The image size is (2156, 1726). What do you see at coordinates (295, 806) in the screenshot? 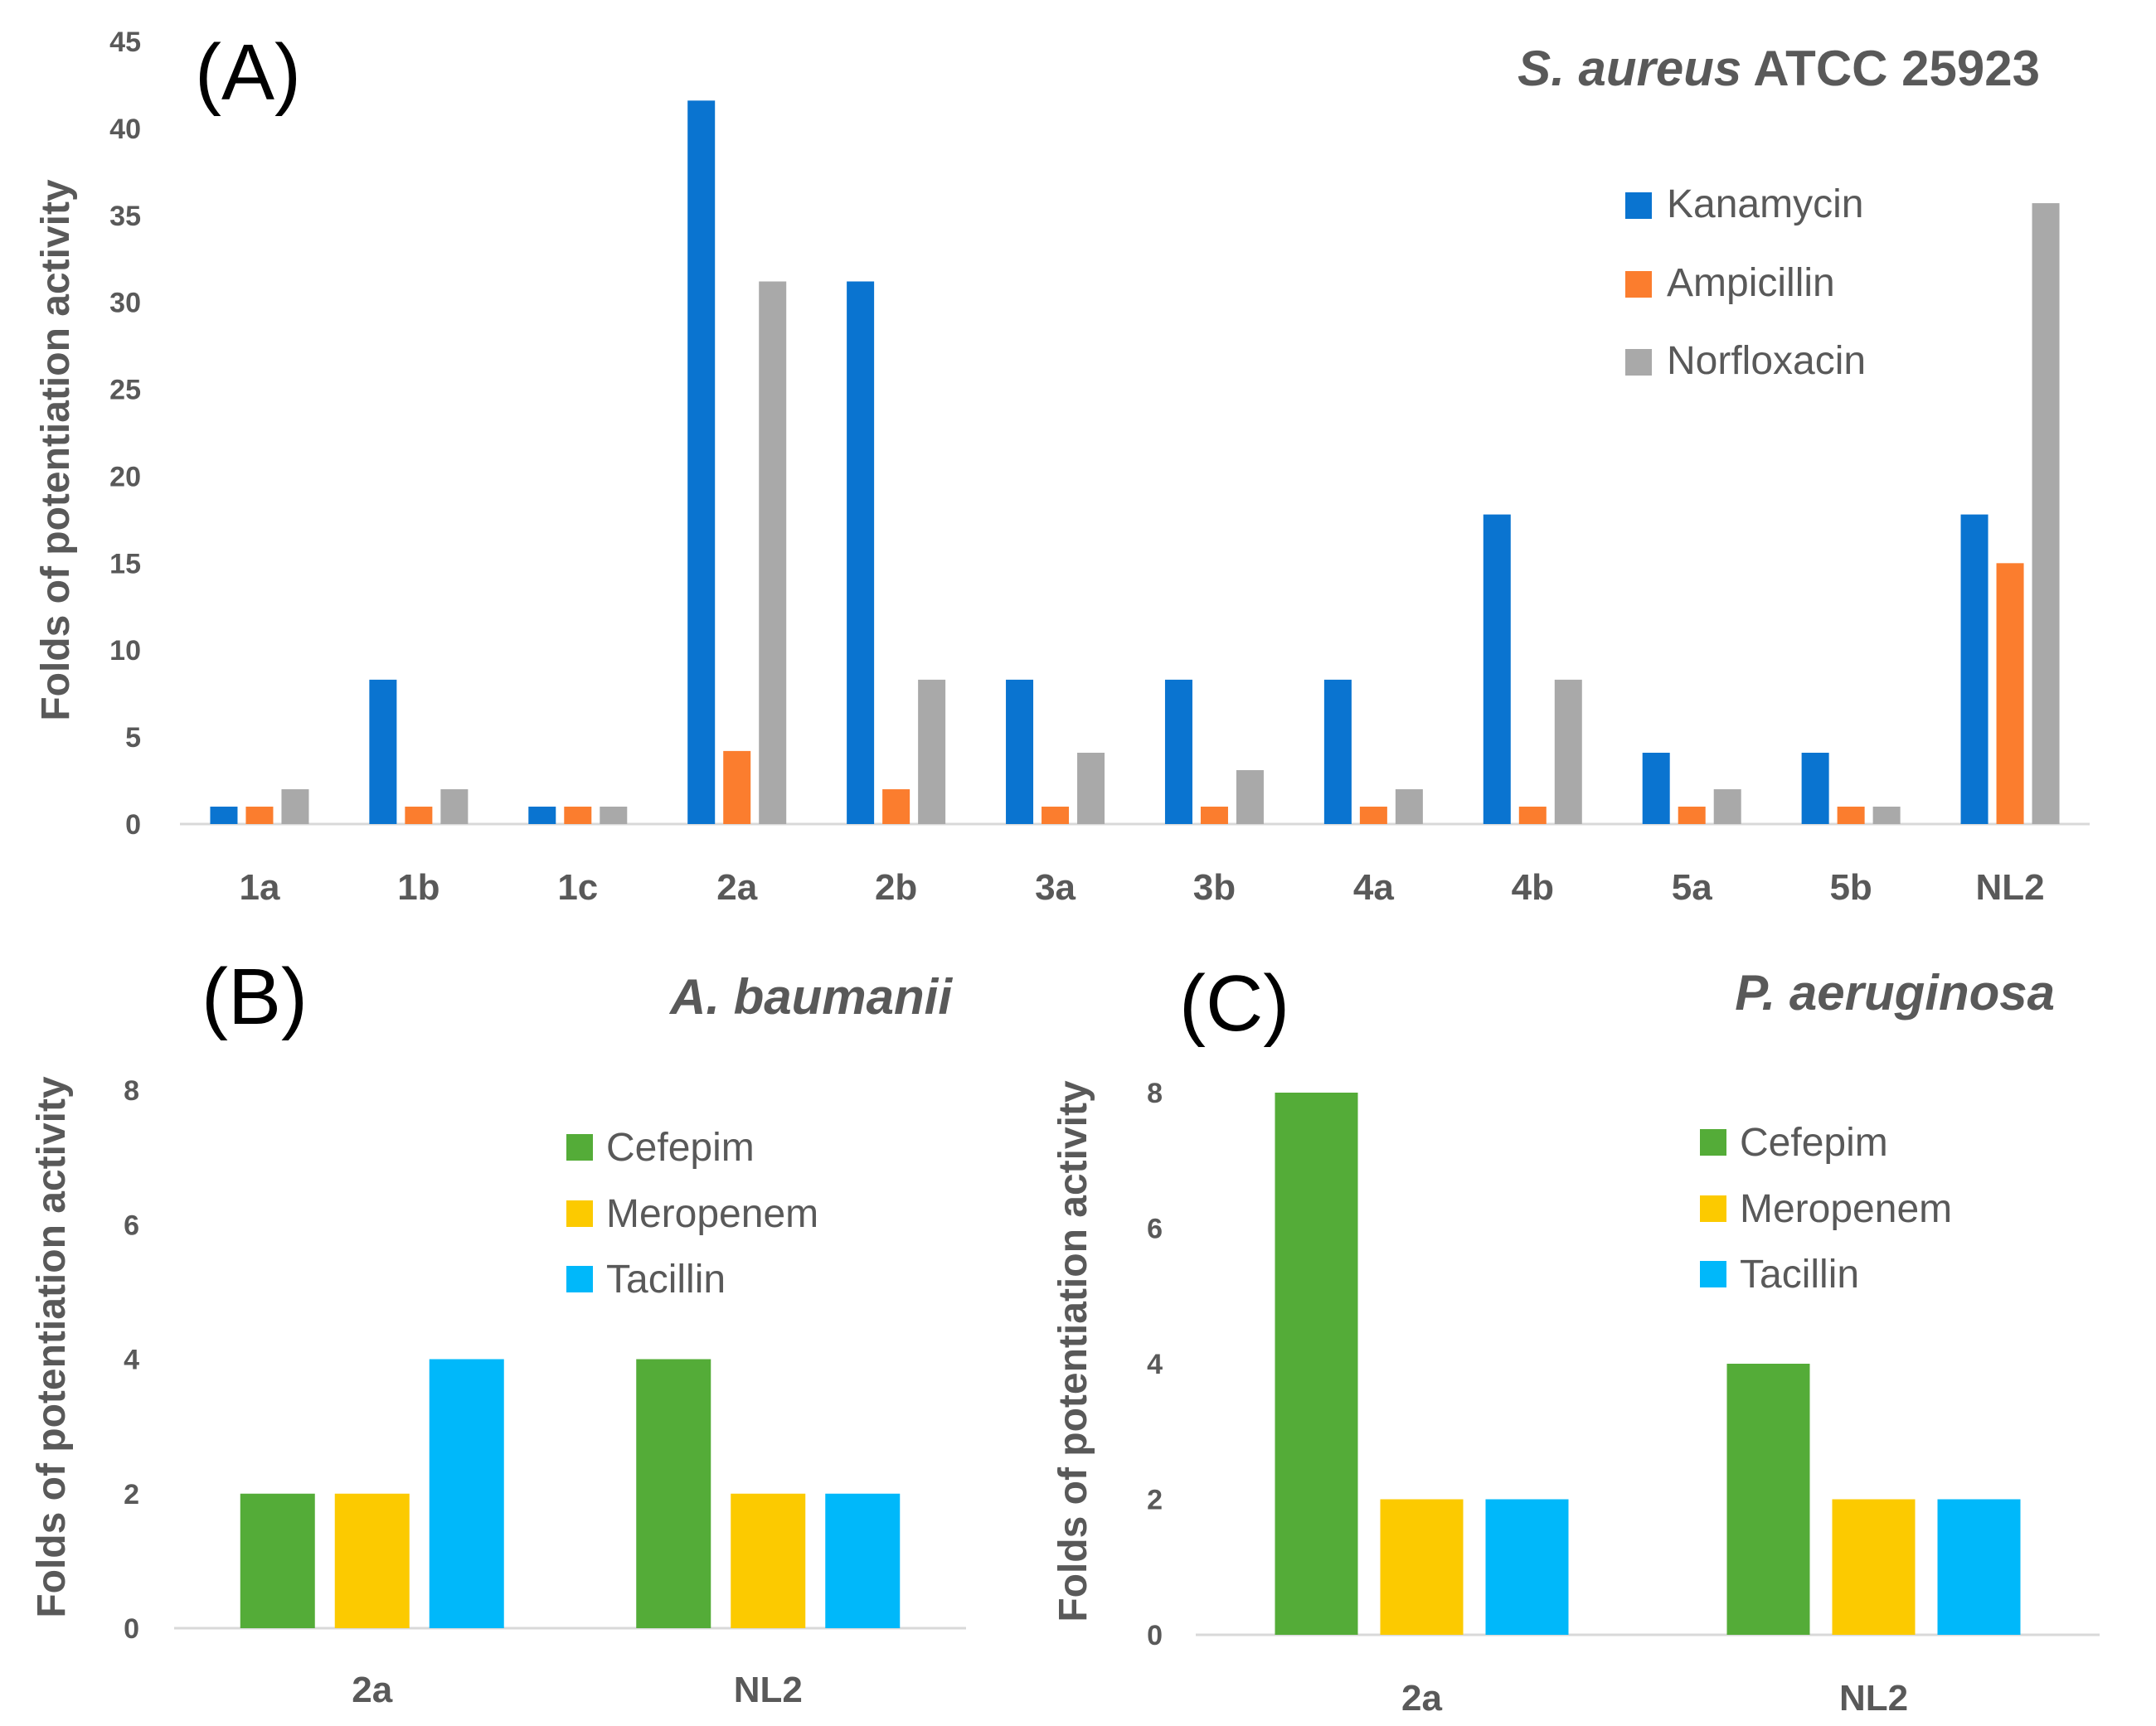
I see `bar-a-1a-norfloxacin` at bounding box center [295, 806].